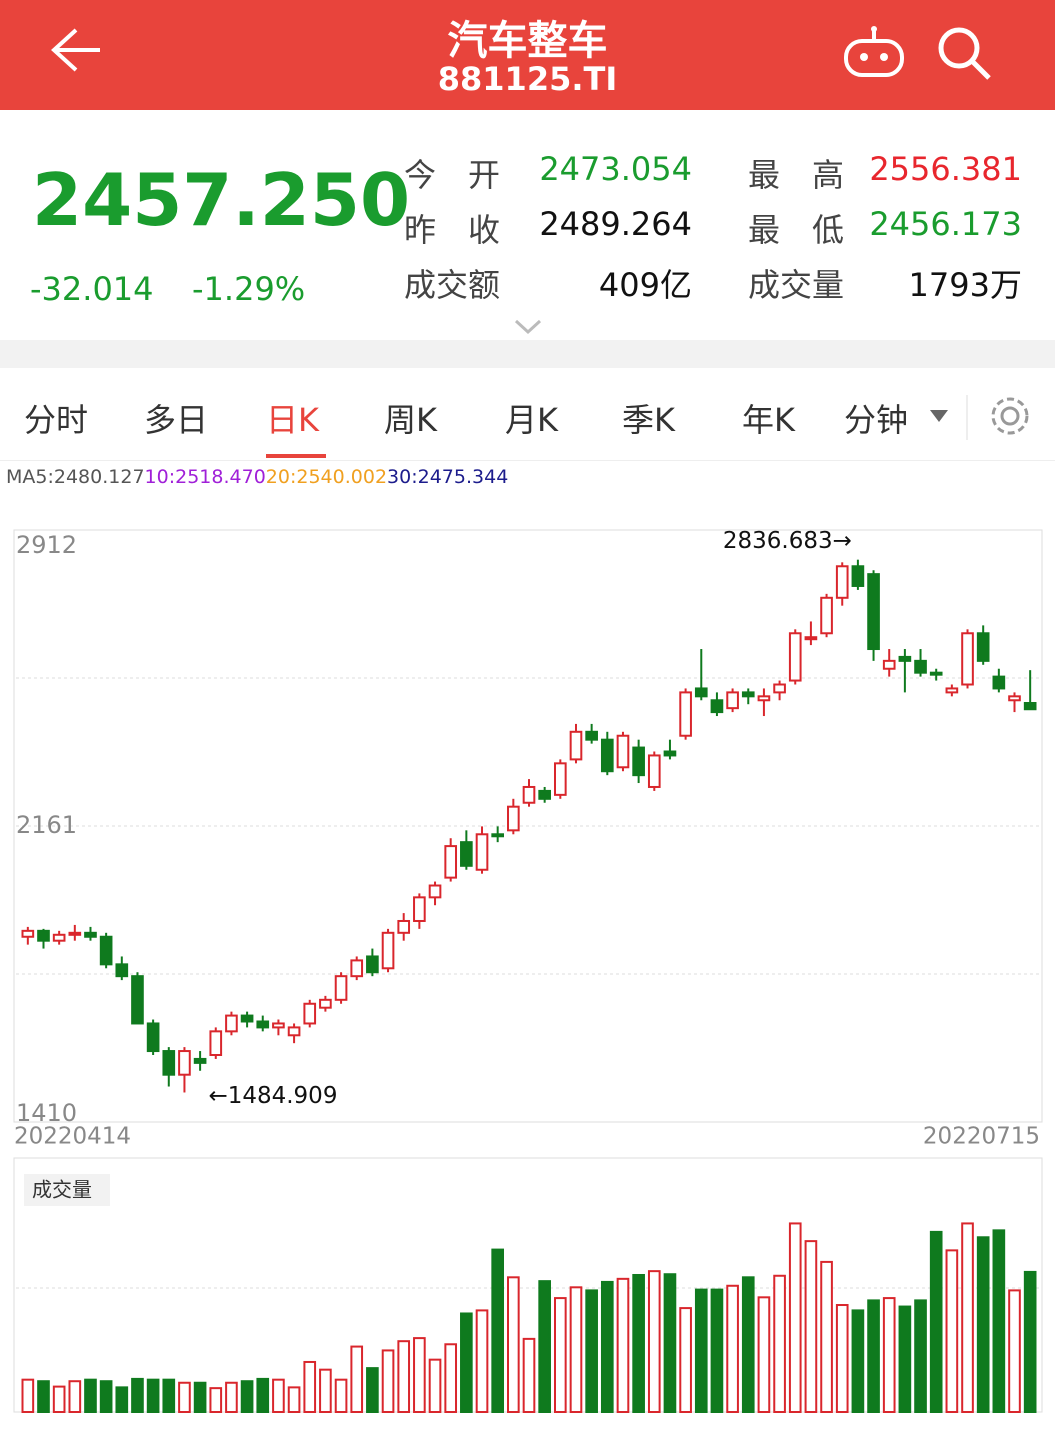 The image size is (1055, 1436). What do you see at coordinates (292, 420) in the screenshot?
I see `tab: 日K` at bounding box center [292, 420].